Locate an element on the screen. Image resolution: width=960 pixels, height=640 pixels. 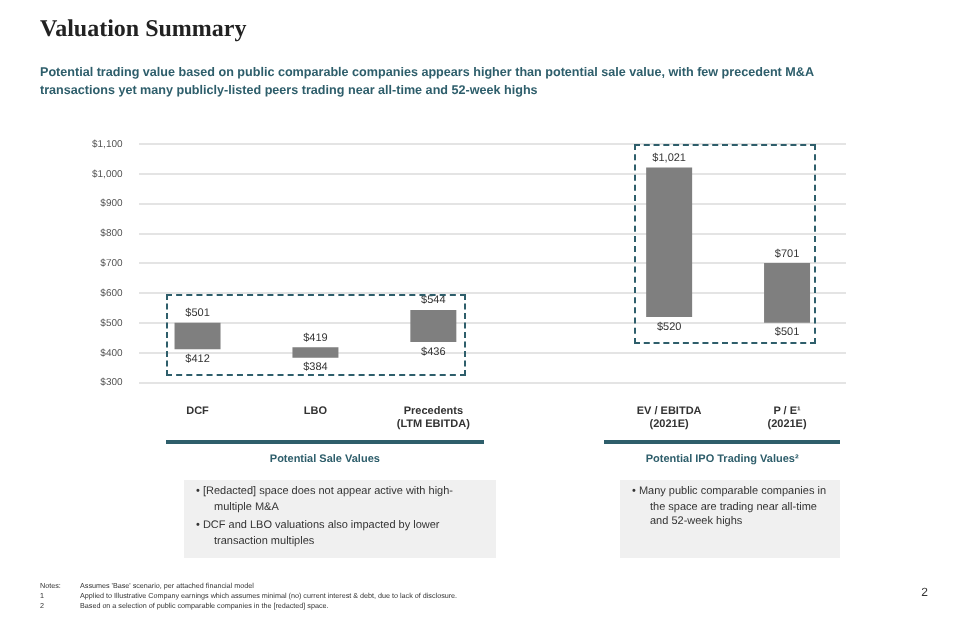
chart-title: Valuation Summary is located at coordinates (143, 29).